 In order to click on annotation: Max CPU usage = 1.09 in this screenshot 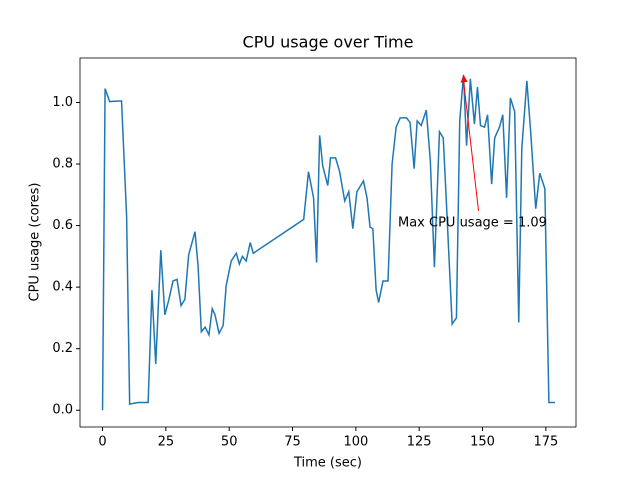, I will do `click(472, 222)`.